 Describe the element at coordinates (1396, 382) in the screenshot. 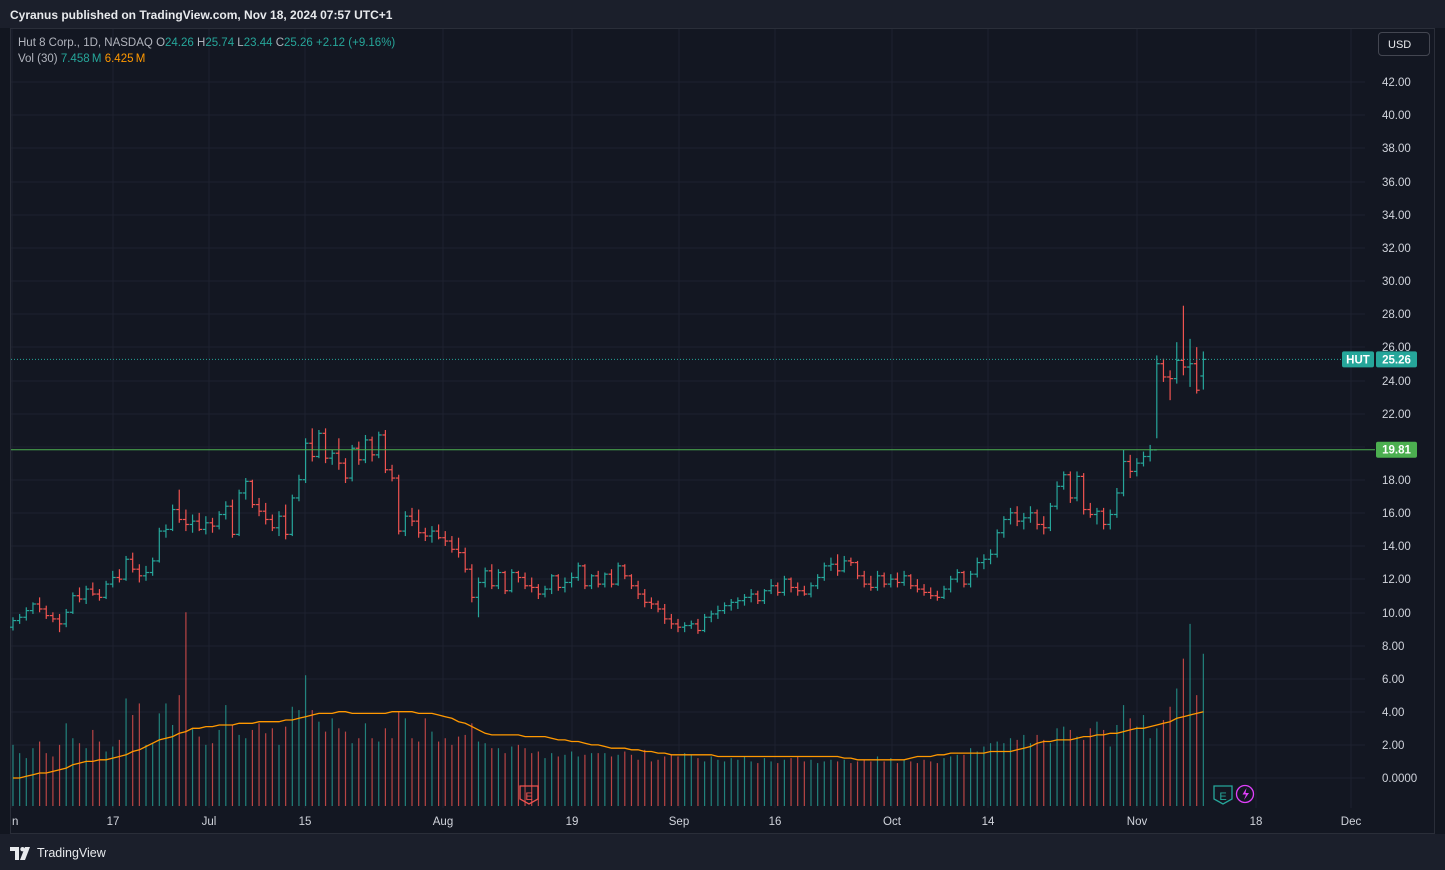

I see `price-tick-label: 24.00` at that location.